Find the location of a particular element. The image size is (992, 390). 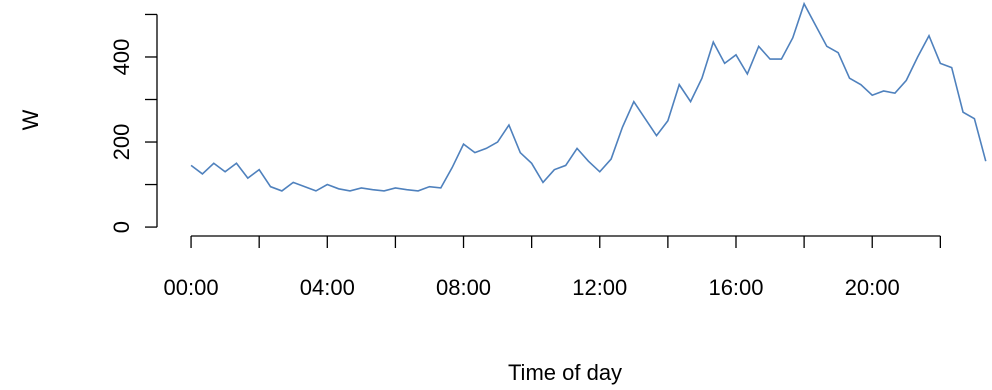

x-tick-label: 00:00 is located at coordinates (191, 287).